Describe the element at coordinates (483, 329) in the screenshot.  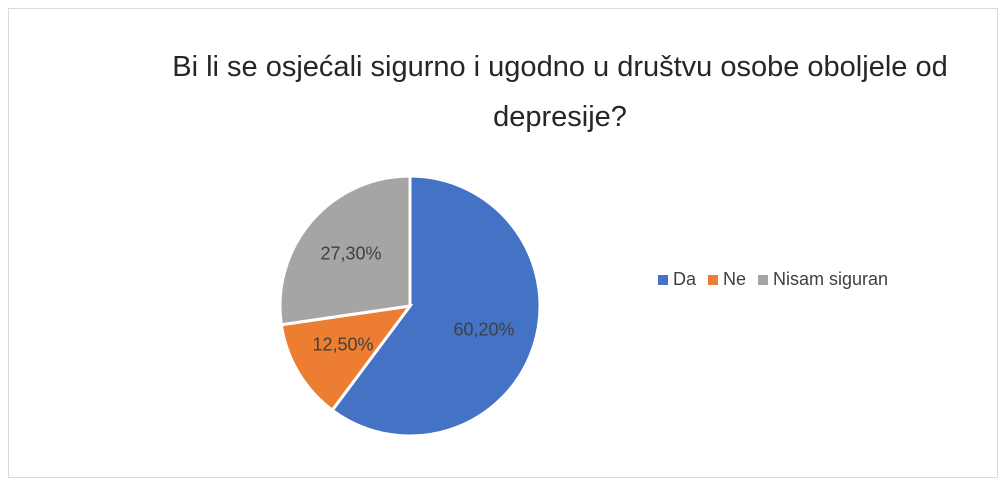
I see `data-label: 60,20%` at that location.